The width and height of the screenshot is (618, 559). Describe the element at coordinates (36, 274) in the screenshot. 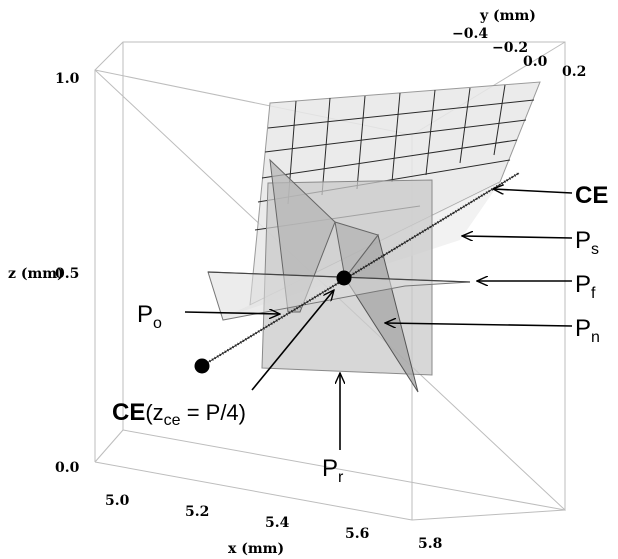

I see `z-axis-label: z (mm)` at that location.